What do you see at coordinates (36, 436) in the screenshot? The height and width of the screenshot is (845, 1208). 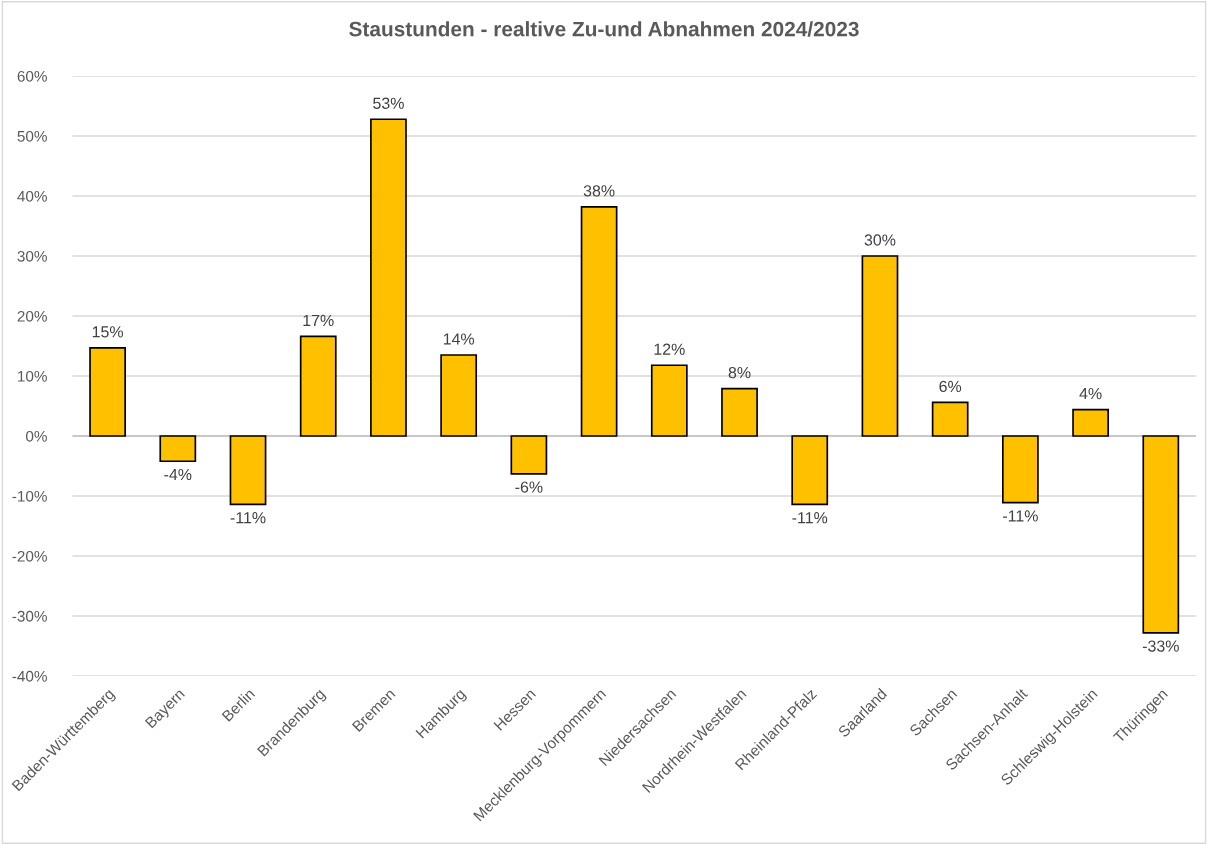 I see `y-tick-label: 0%` at bounding box center [36, 436].